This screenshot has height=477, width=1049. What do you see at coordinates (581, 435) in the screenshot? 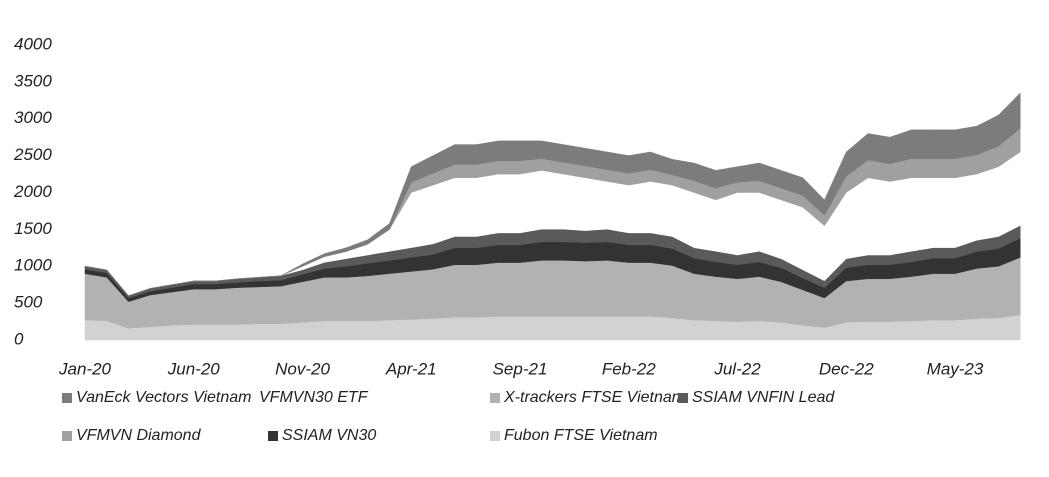
I see `legend-label: Fubon FTSE Vietnam` at bounding box center [581, 435].